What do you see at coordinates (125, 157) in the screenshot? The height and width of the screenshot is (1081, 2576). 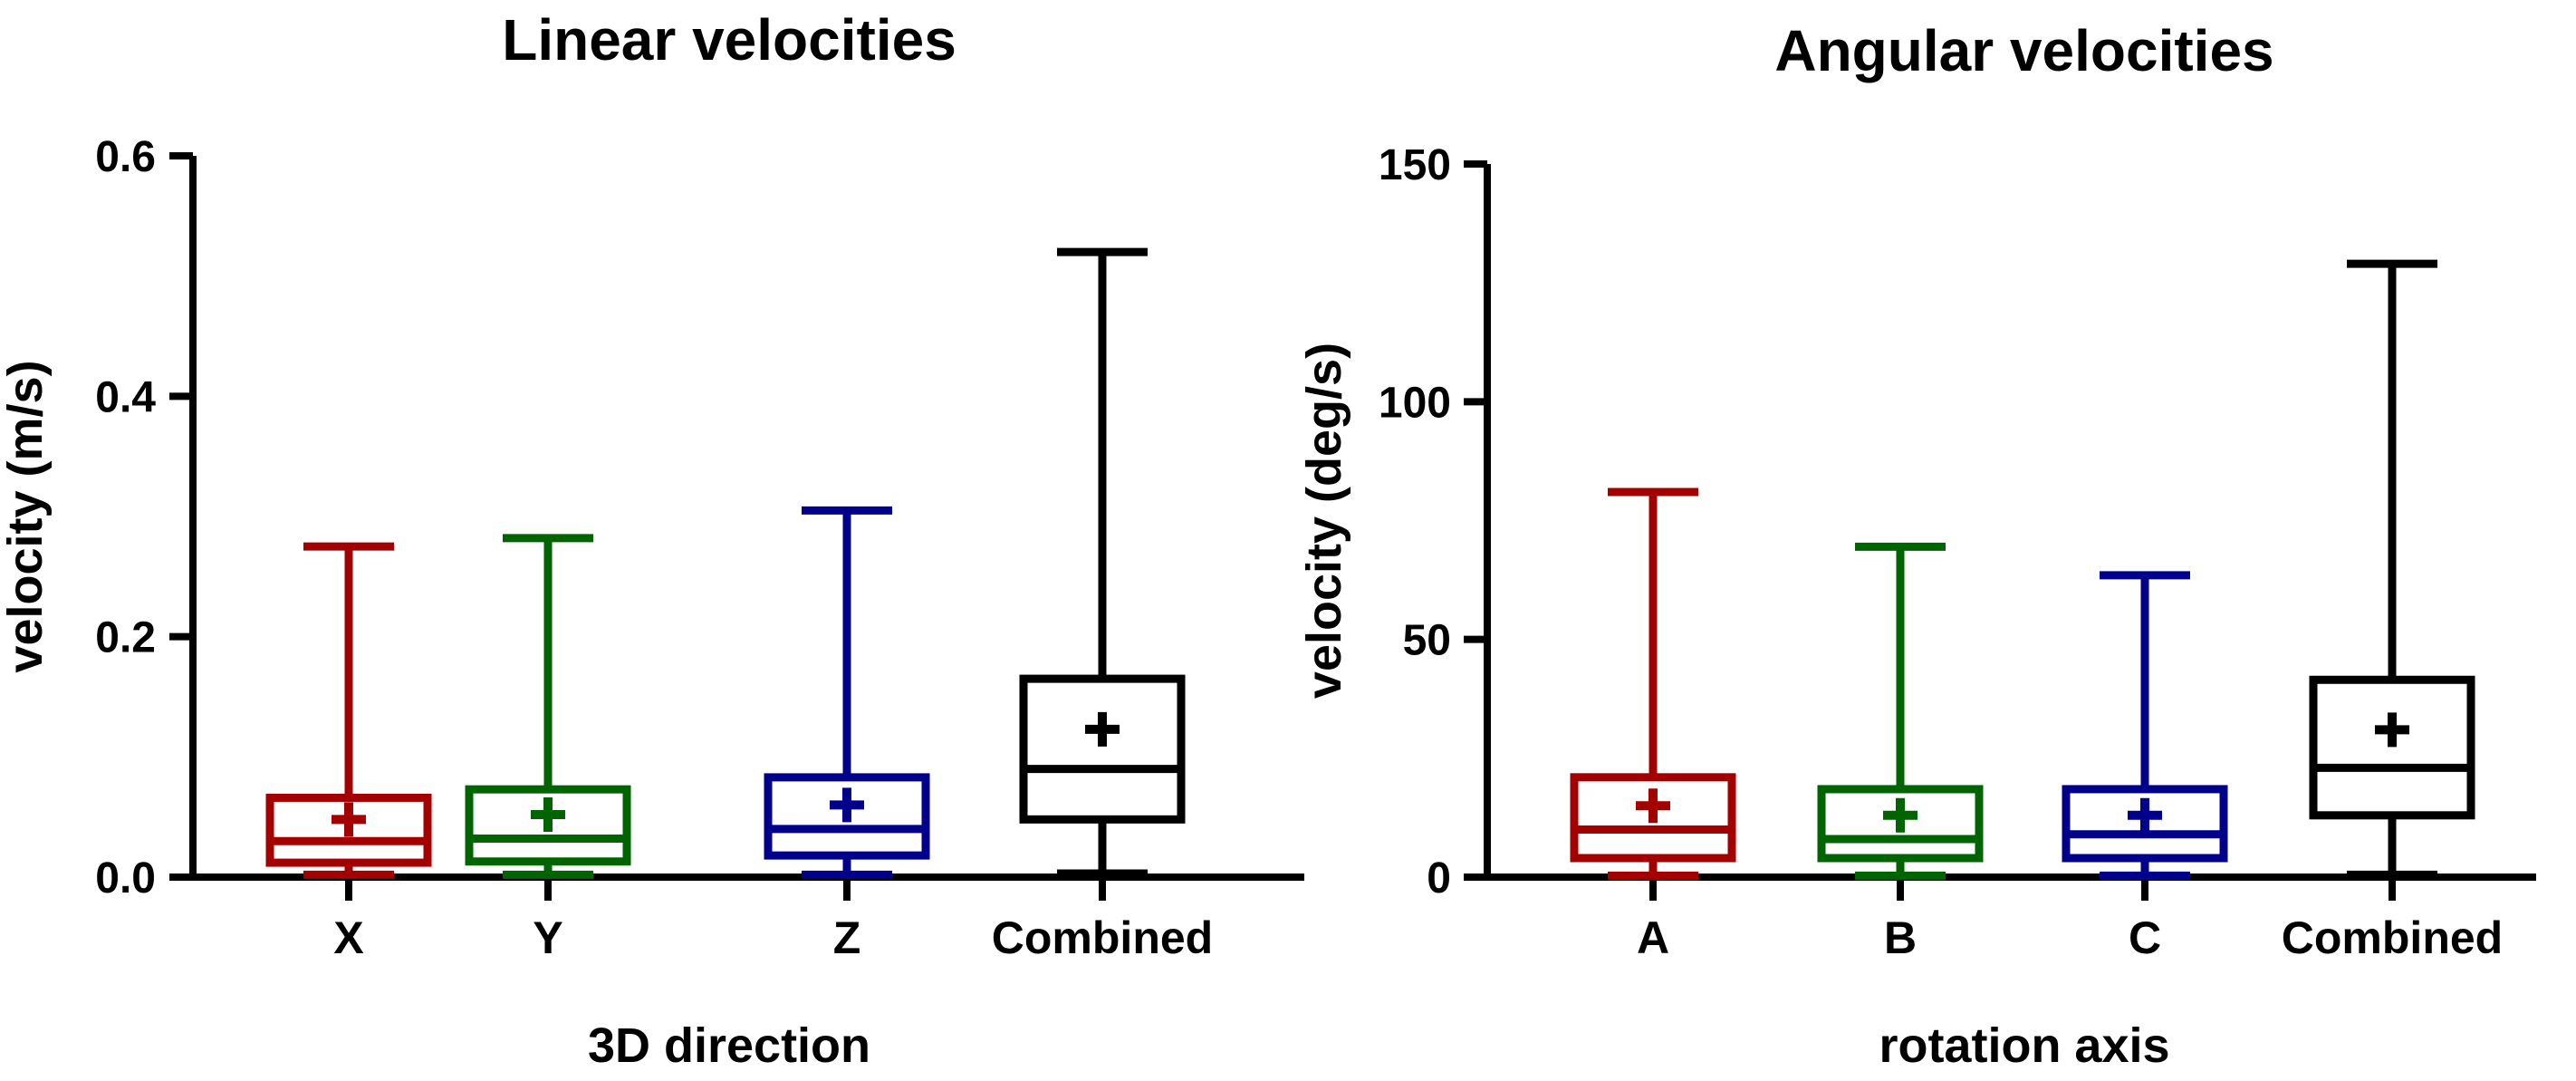 I see `y-tick-label: 0.6` at bounding box center [125, 157].